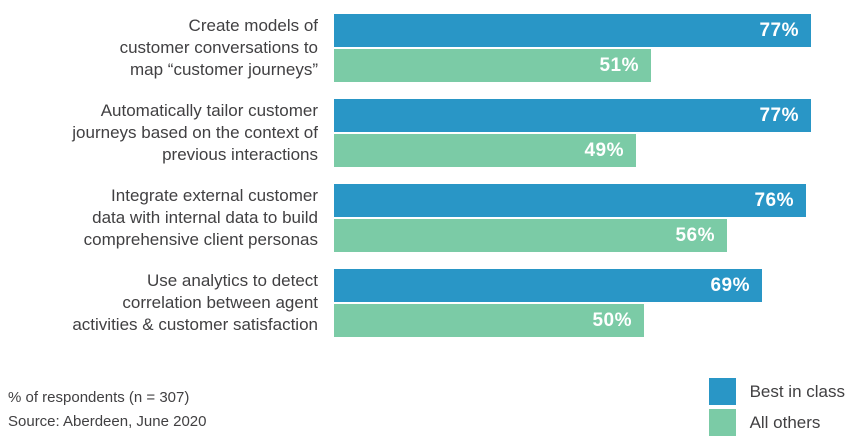 Image resolution: width=857 pixels, height=442 pixels. What do you see at coordinates (195, 324) in the screenshot?
I see `category-label-line: activities & customer satisfaction` at bounding box center [195, 324].